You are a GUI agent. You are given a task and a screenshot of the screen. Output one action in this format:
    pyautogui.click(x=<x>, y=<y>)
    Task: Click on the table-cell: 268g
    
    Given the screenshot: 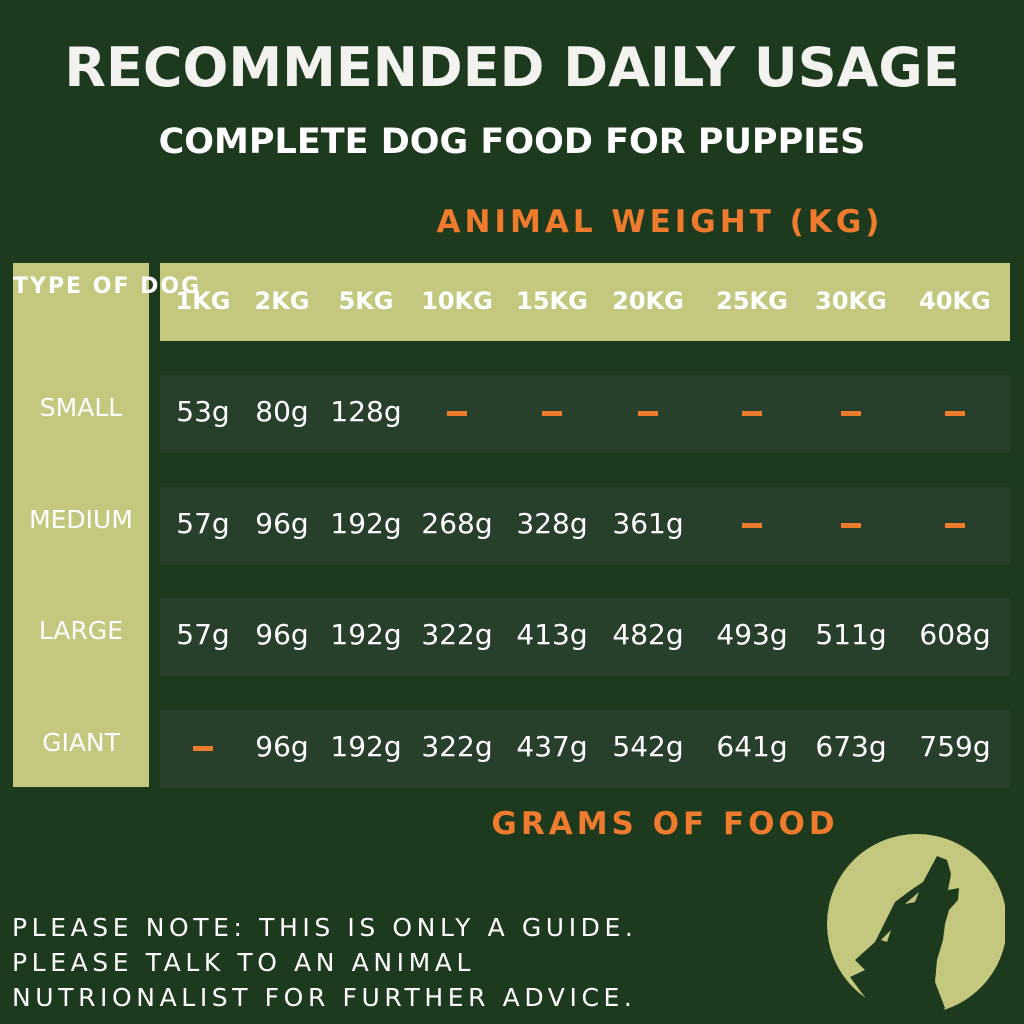 What is the action you would take?
    pyautogui.click(x=457, y=523)
    